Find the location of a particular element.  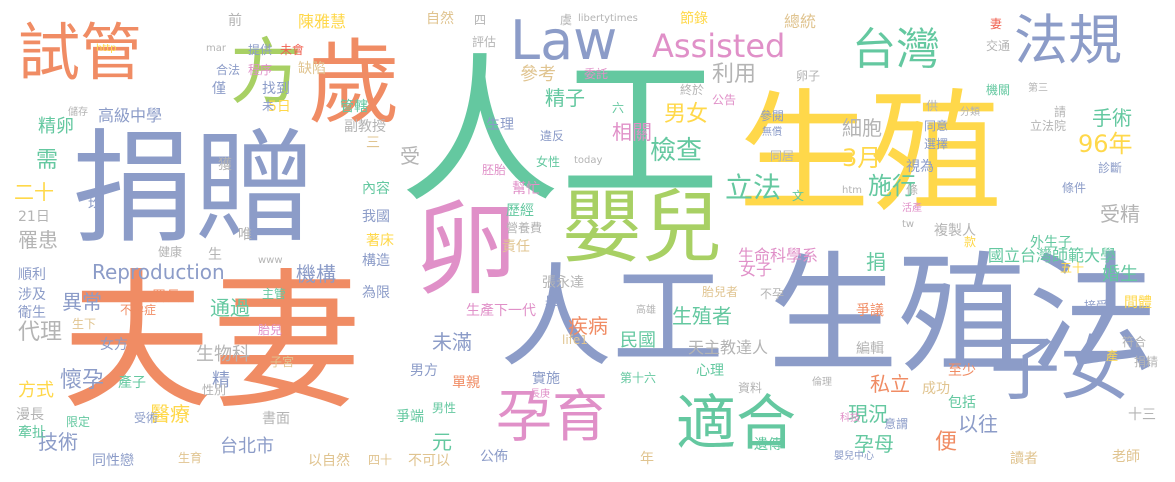

word-hefa: 合法 is located at coordinates (228, 70).